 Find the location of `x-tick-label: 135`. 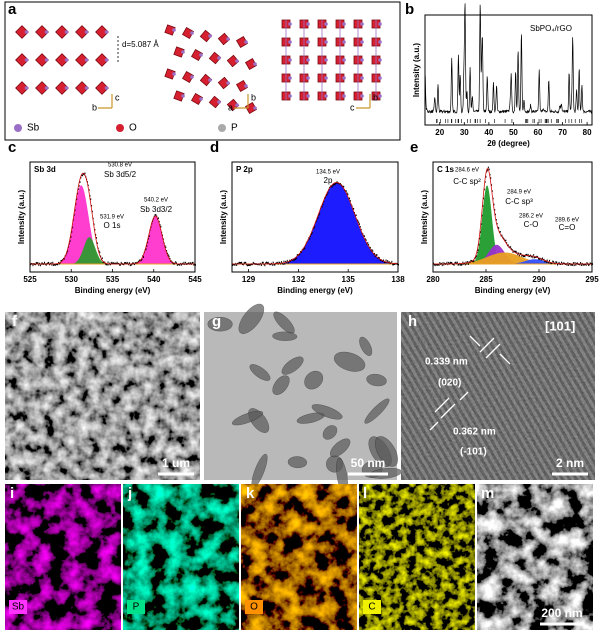

x-tick-label: 135 is located at coordinates (349, 279).